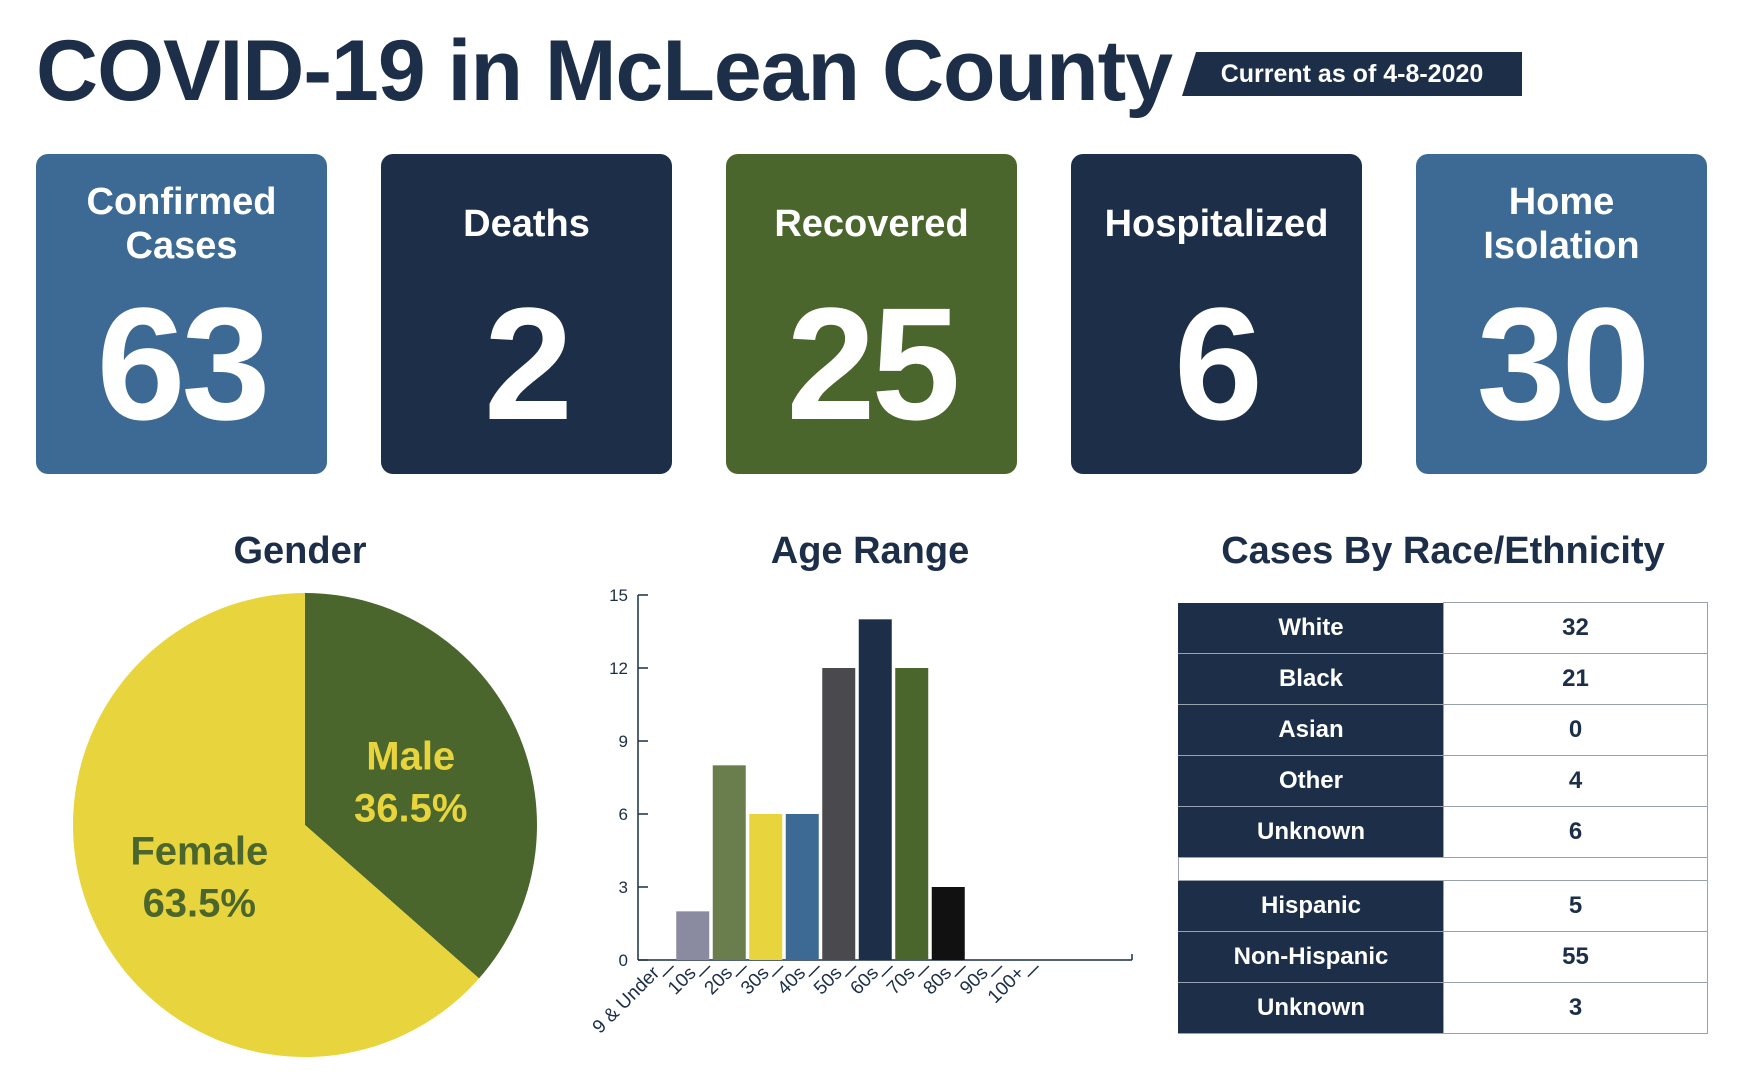 The width and height of the screenshot is (1740, 1080). I want to click on table-row: Non-Hispanic 55, so click(1443, 957).